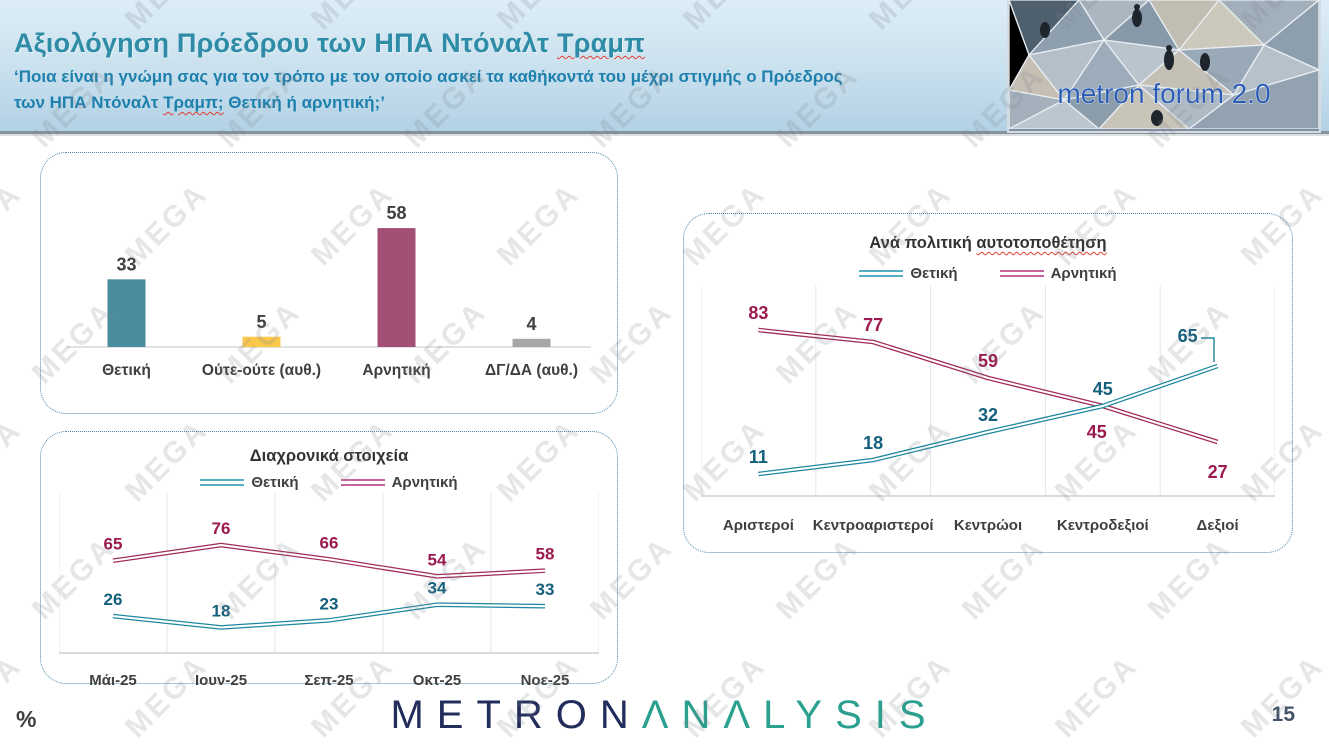 Image resolution: width=1329 pixels, height=749 pixels. Describe the element at coordinates (988, 525) in the screenshot. I see `x-axis-label: Κεντρώοι` at that location.